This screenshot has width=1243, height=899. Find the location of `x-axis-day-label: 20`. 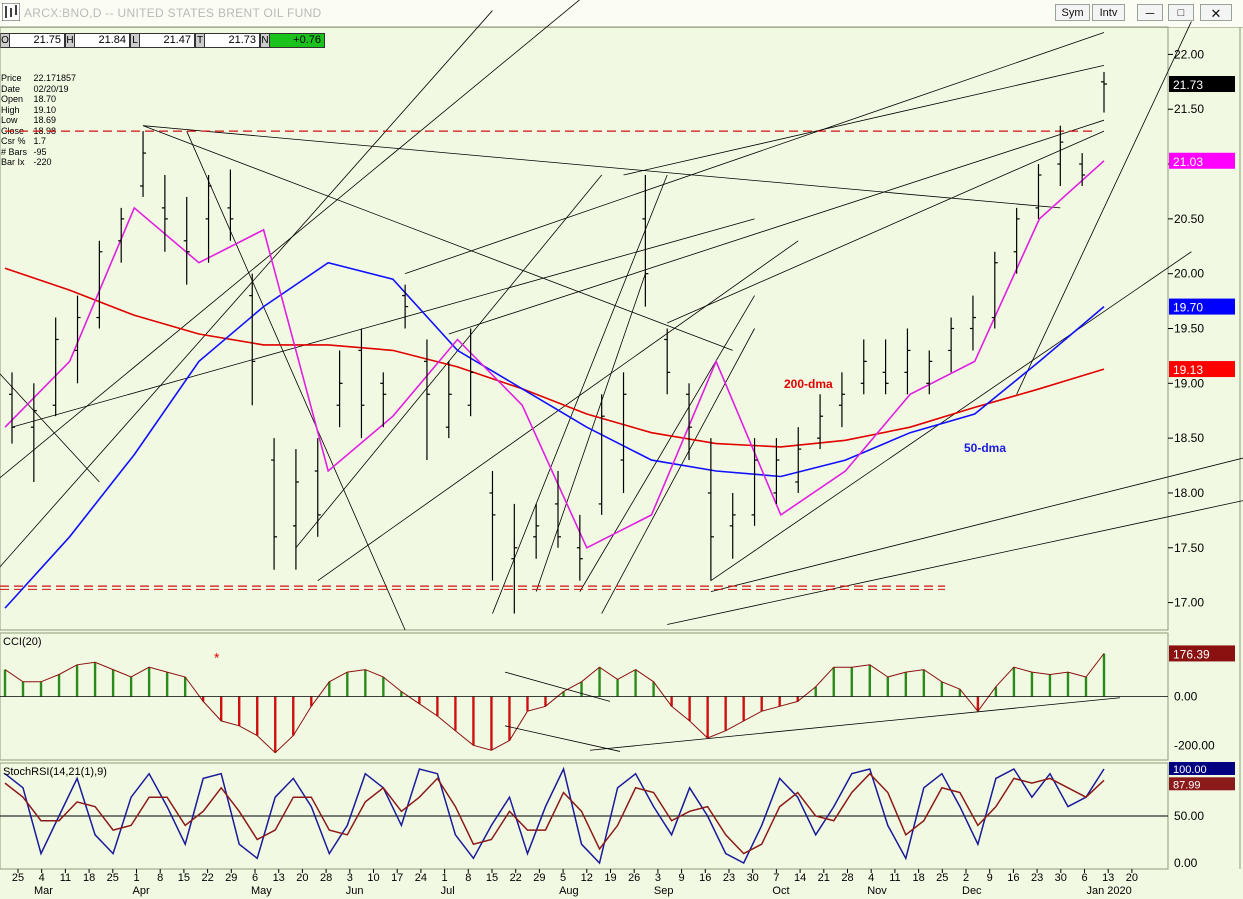

x-axis-day-label: 20 is located at coordinates (302, 878).